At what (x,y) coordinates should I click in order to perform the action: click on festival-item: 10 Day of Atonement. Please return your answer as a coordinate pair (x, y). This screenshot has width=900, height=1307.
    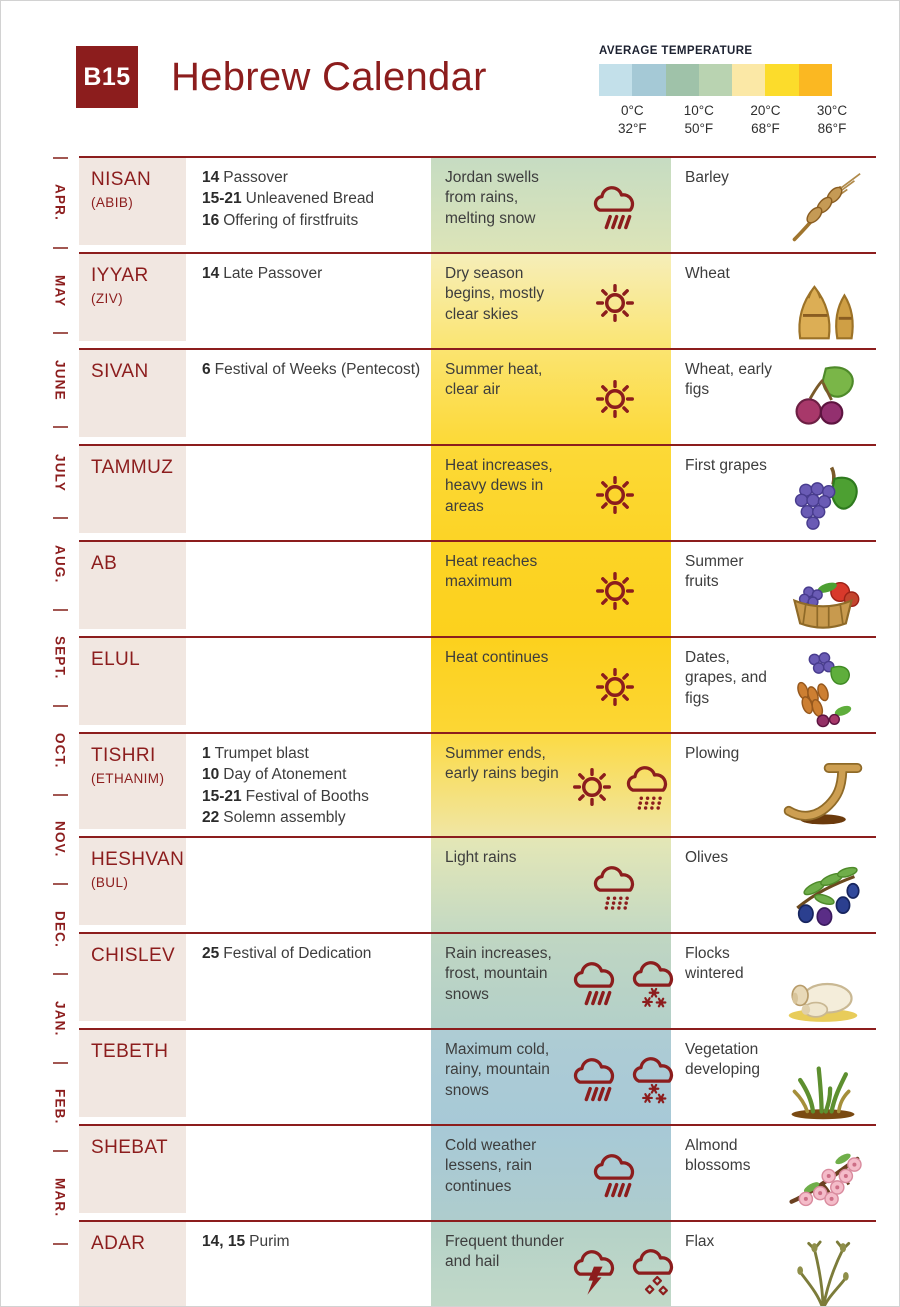
    Looking at the image, I should click on (312, 775).